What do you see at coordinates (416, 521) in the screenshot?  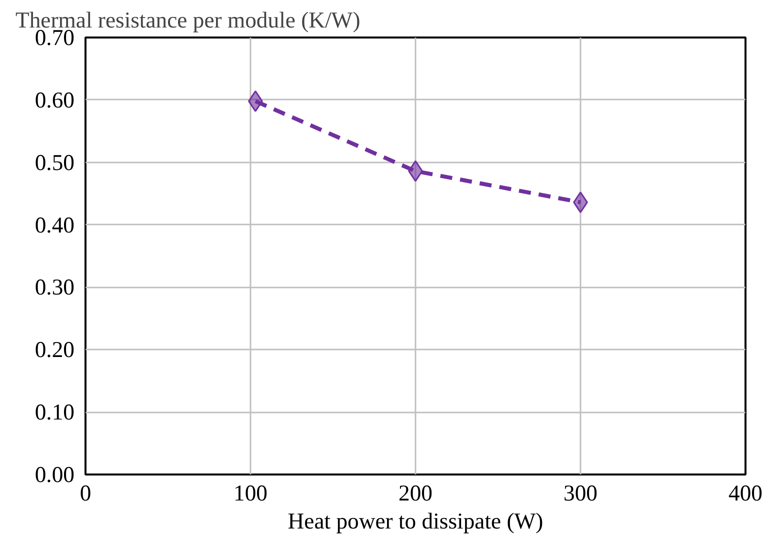 I see `x-axis-title: Heat power to dissipate (W)` at bounding box center [416, 521].